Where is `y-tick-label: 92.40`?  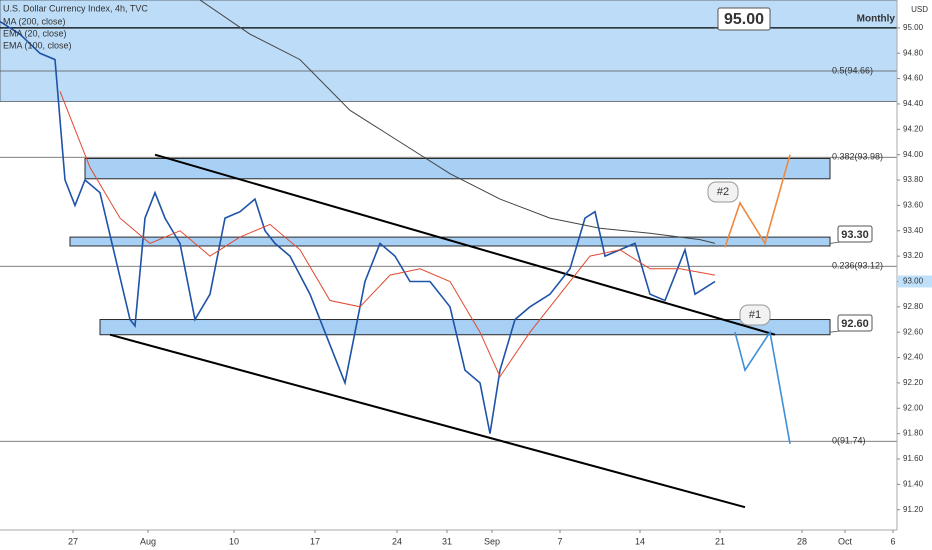 y-tick-label: 92.40 is located at coordinates (913, 357).